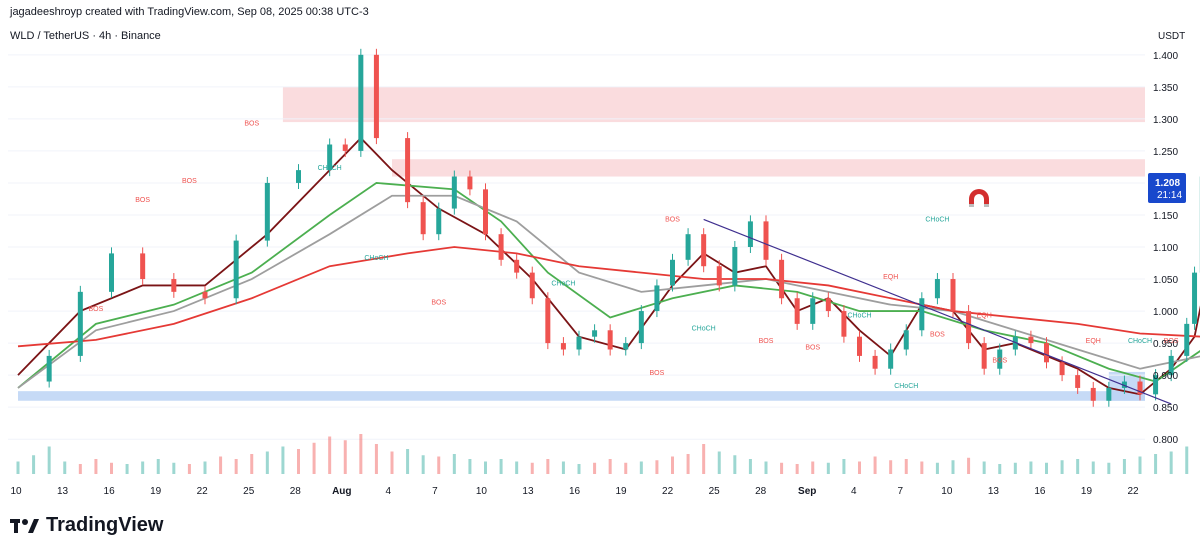 This screenshot has height=551, width=1200. What do you see at coordinates (1167, 183) in the screenshot?
I see `last-price-value: 1.208` at bounding box center [1167, 183].